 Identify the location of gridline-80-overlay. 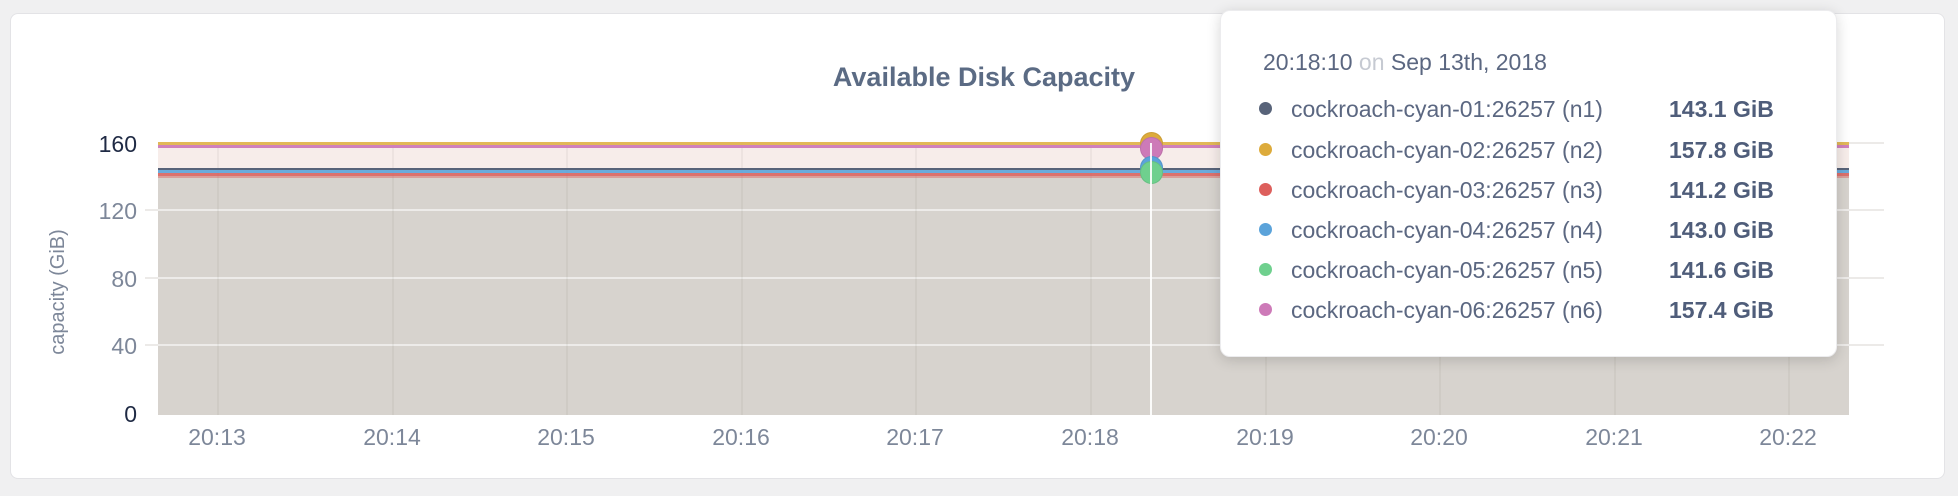
(1003, 278).